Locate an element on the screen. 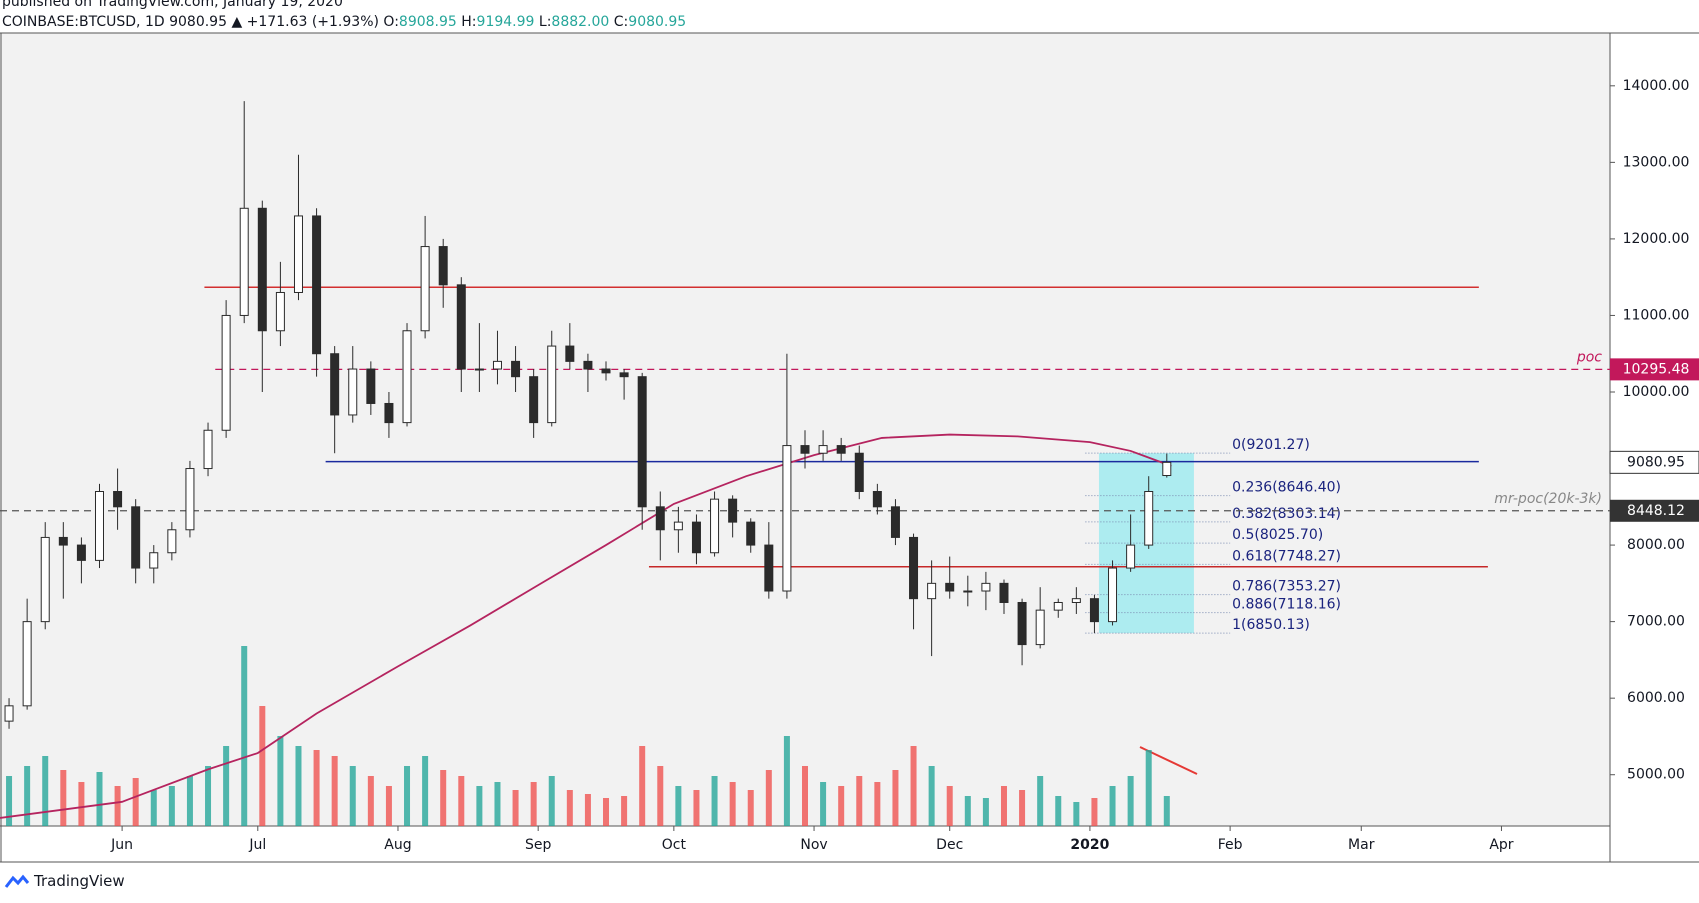 The image size is (1699, 903). mr-poc-tag-label: 8448.12 is located at coordinates (1656, 511).